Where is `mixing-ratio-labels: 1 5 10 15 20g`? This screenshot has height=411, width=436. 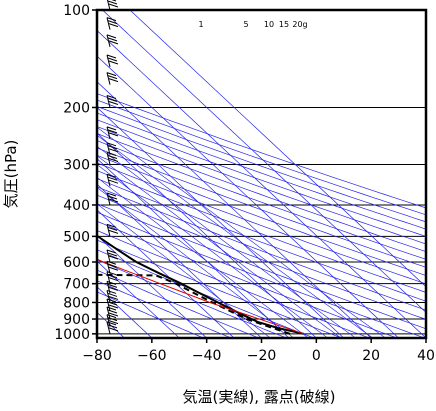
mixing-ratio-labels: 1 5 10 15 20g is located at coordinates (252, 24).